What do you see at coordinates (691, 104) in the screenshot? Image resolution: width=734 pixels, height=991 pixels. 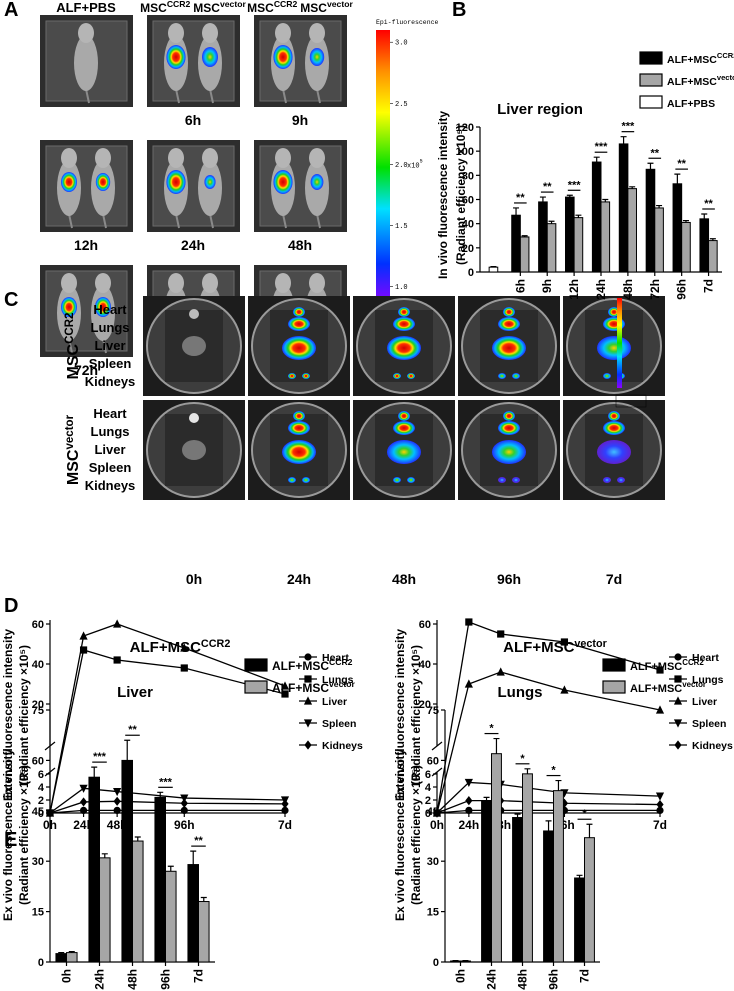 I see `legend-label-base: ALF+PBS` at bounding box center [691, 104].